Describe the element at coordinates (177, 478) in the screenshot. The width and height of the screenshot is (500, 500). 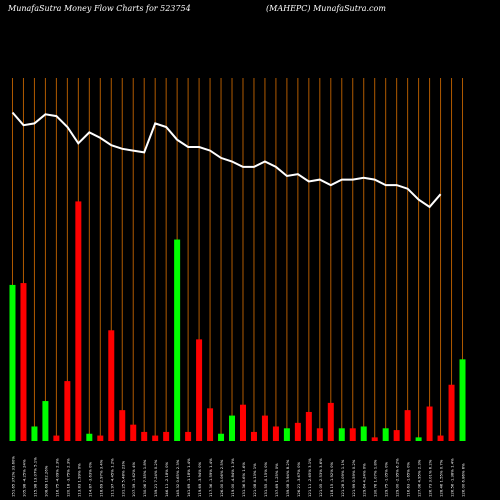
I see `x-tick-label: 145.32 0.65% 2.3%` at that location.